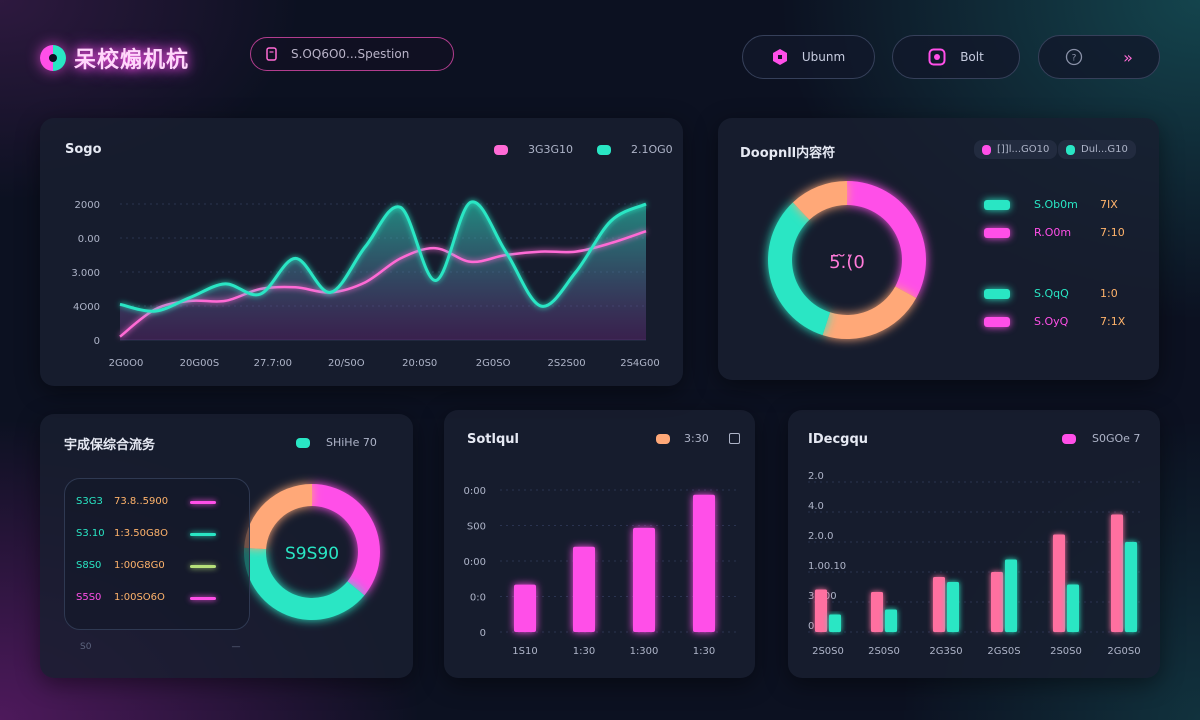  What do you see at coordinates (151, 501) in the screenshot?
I see `summary-list-row: S3G3 73.8..5900` at bounding box center [151, 501].